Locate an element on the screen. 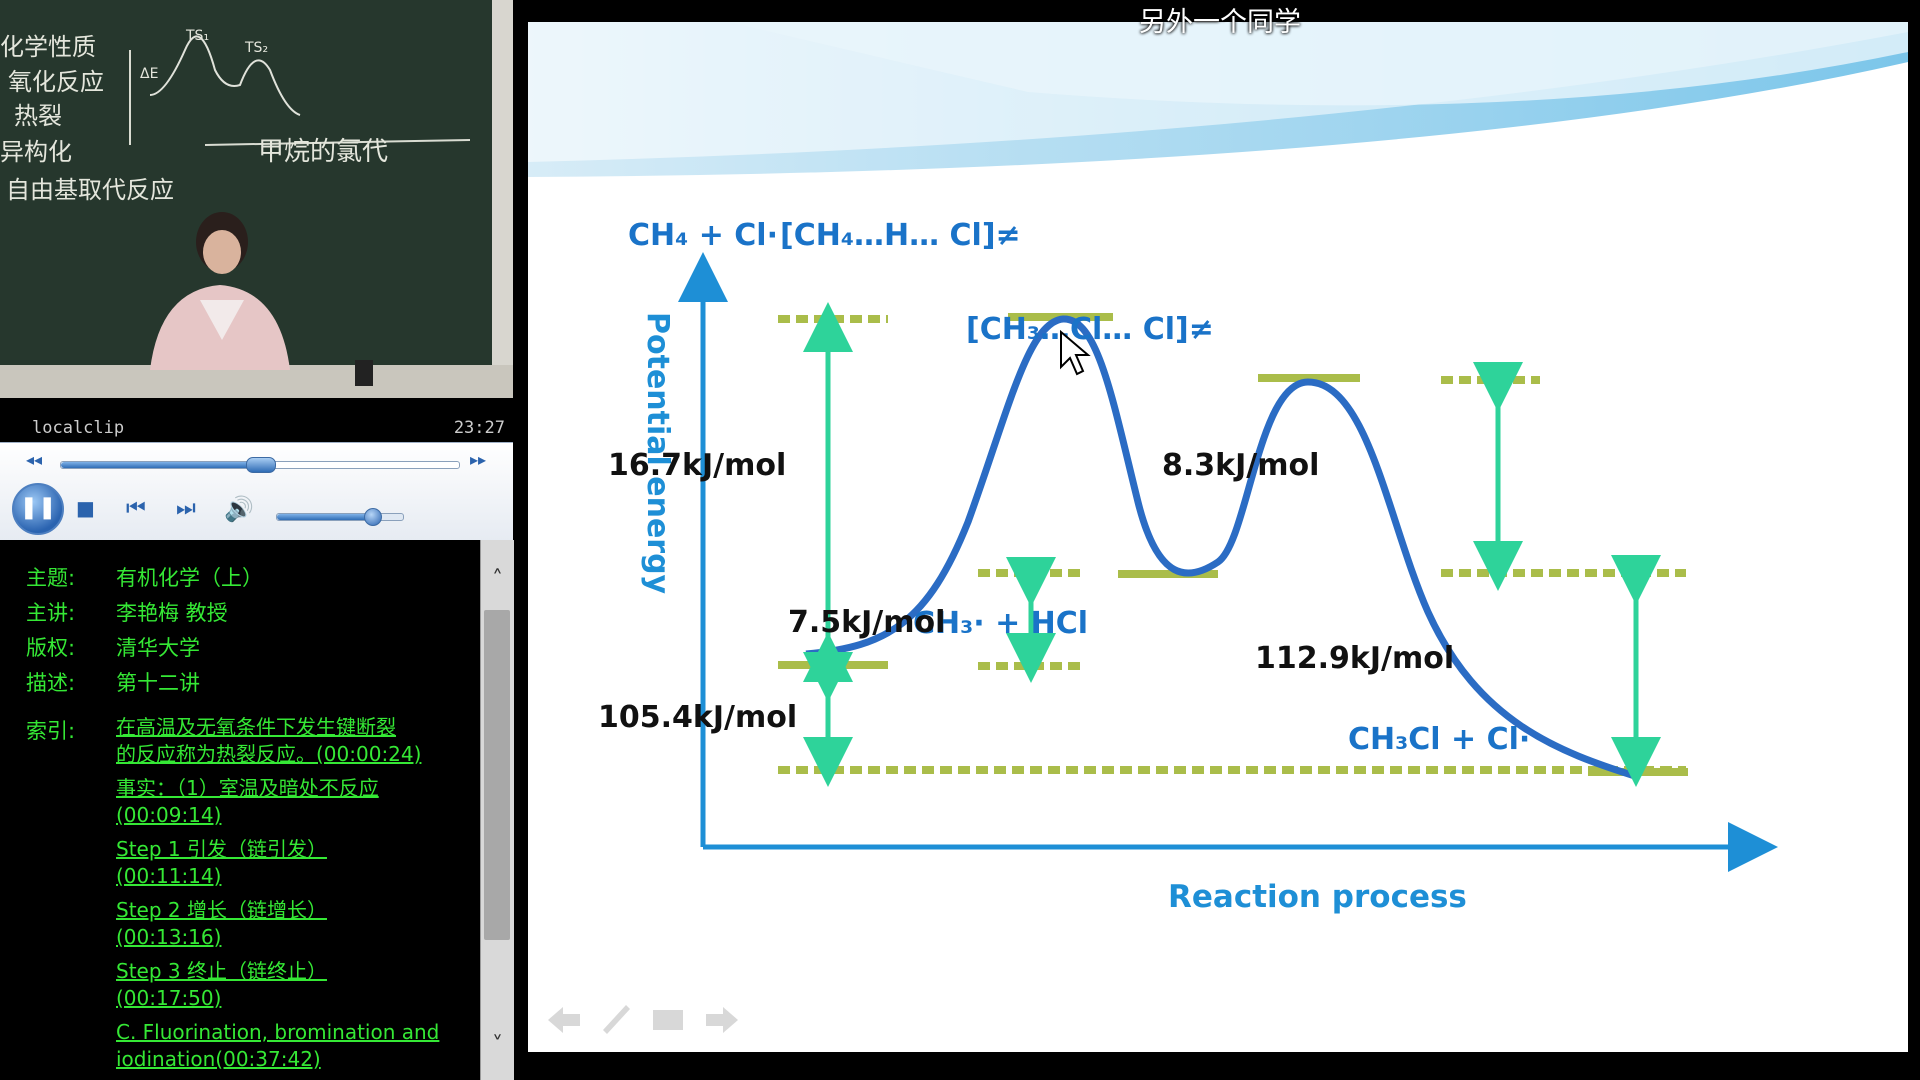 This screenshot has height=1080, width=1920. pause-button: ❚❚ is located at coordinates (38, 509).